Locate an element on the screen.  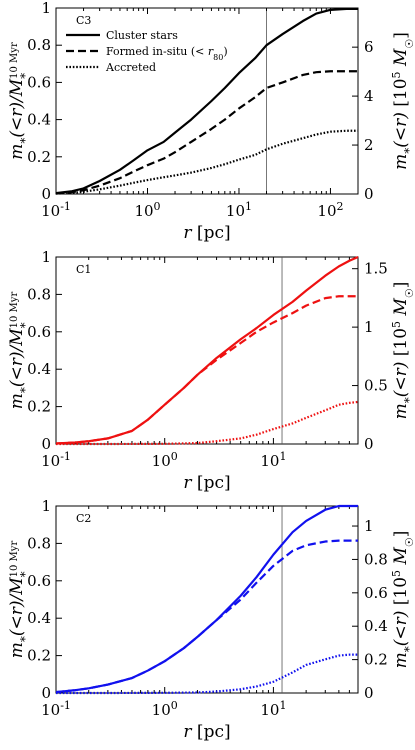
x-tick-label: 10² is located at coordinates (330, 210).